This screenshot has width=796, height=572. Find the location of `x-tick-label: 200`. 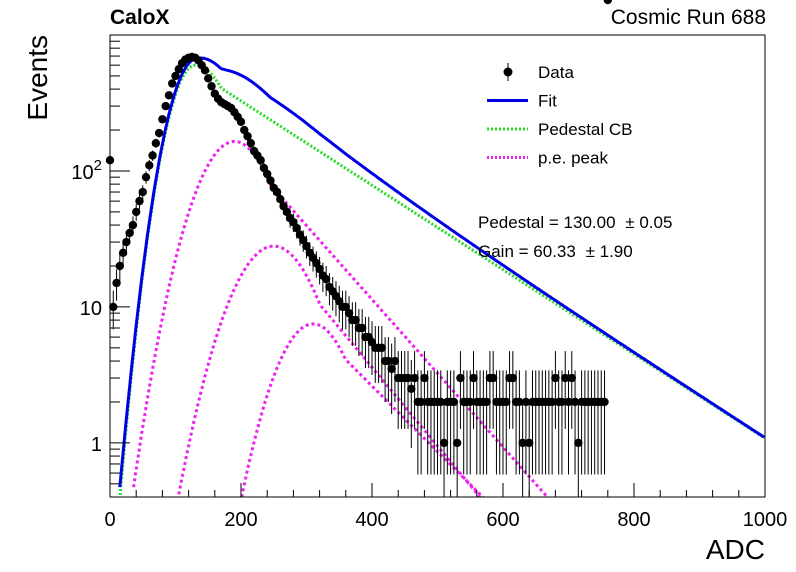

x-tick-label: 200 is located at coordinates (240, 520).